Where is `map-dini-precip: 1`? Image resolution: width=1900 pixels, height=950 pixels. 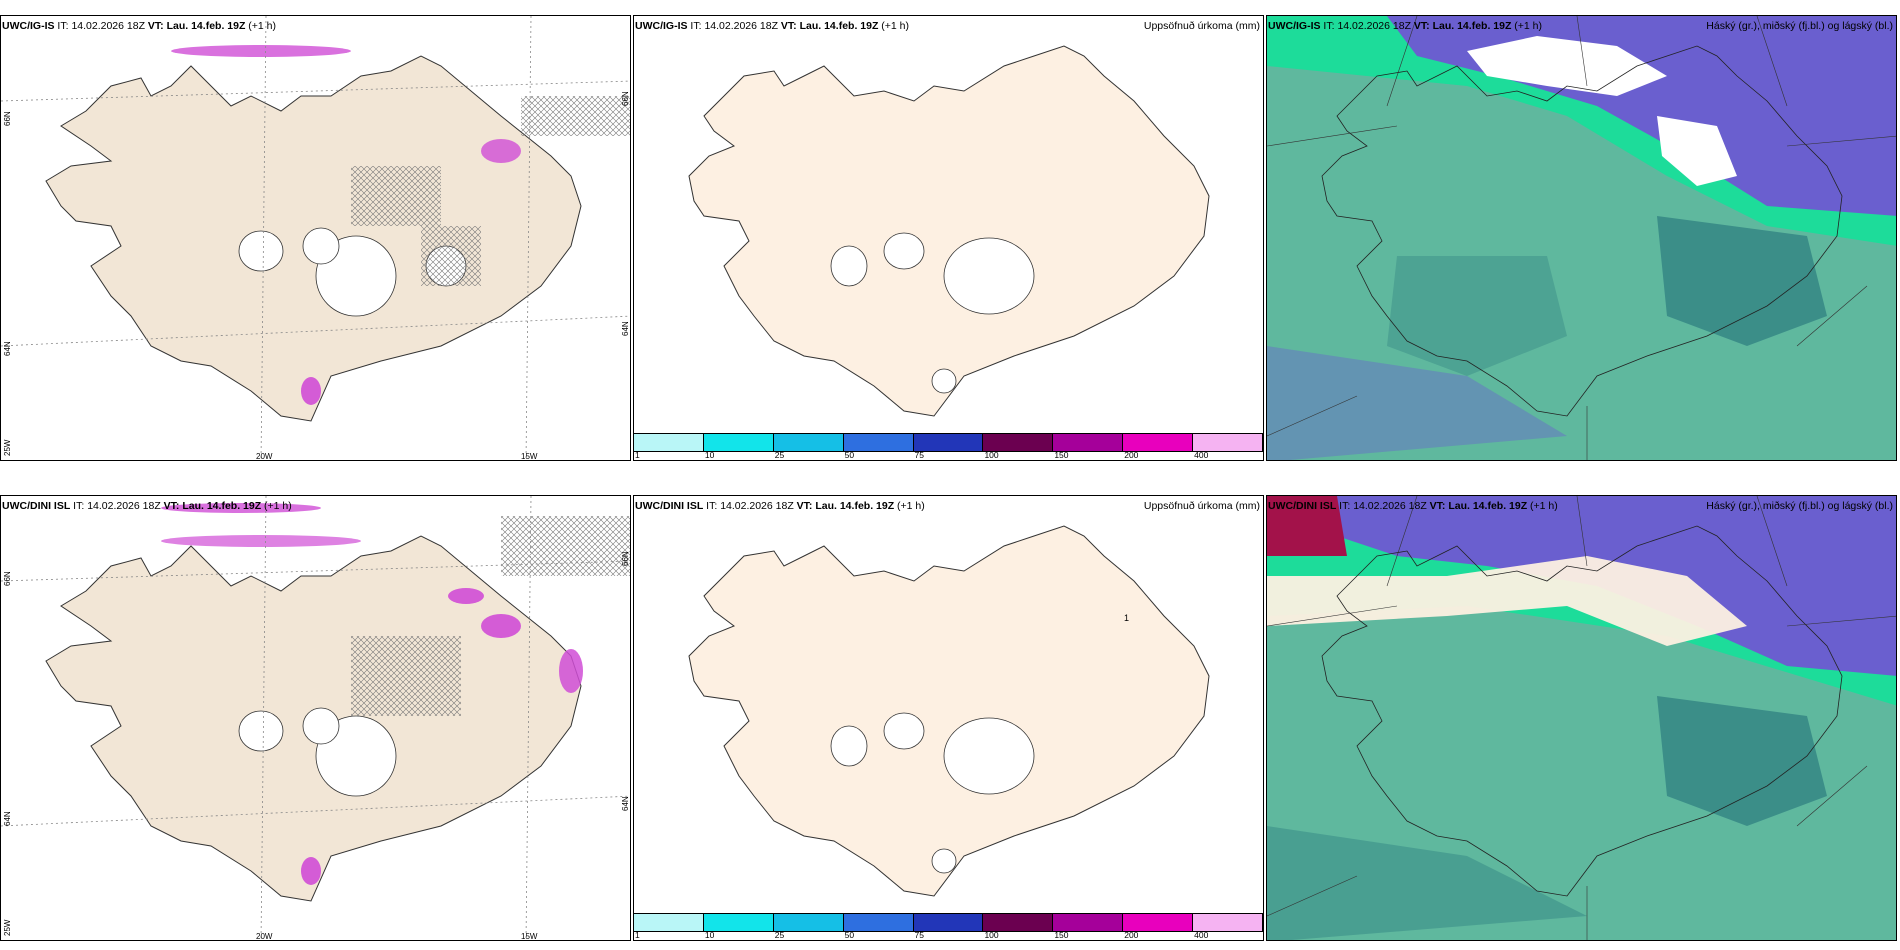
map-dini-precip: 1 is located at coordinates (949, 711).